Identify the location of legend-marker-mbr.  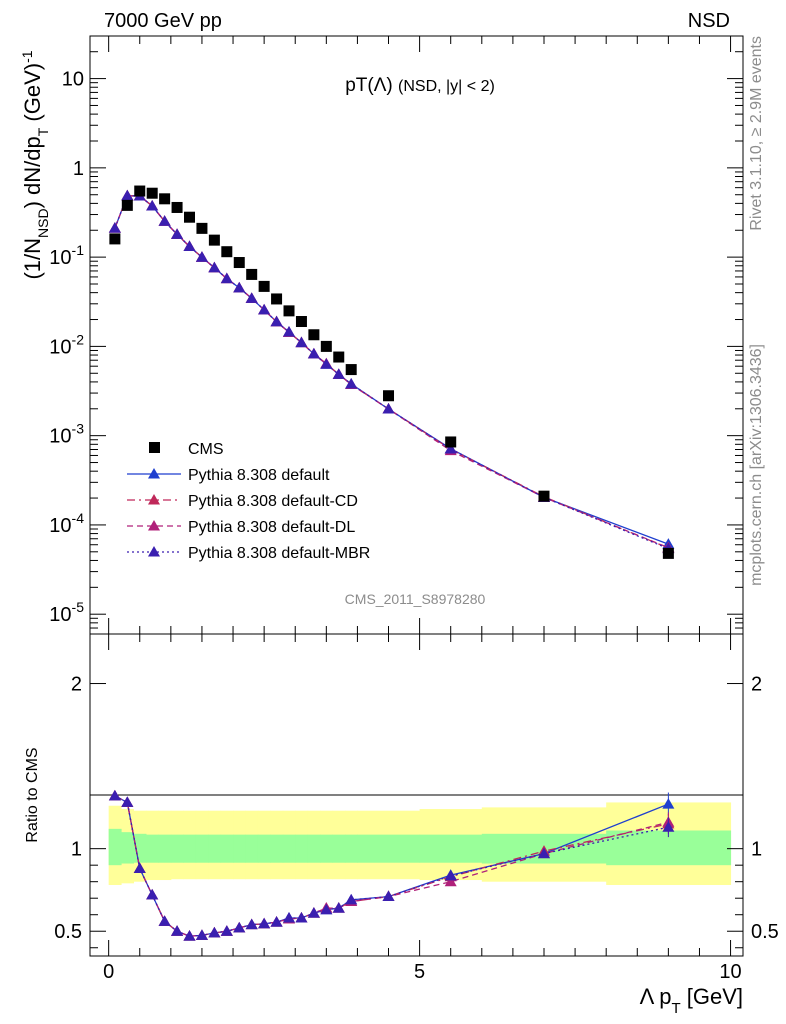
(154, 551).